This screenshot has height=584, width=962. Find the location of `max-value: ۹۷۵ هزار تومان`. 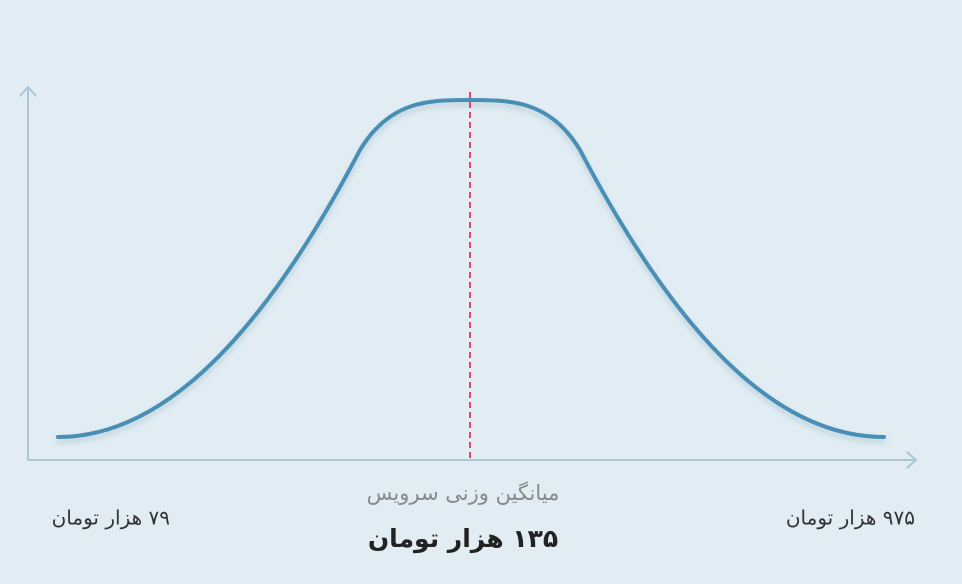

max-value: ۹۷۵ هزار تومان is located at coordinates (850, 518).